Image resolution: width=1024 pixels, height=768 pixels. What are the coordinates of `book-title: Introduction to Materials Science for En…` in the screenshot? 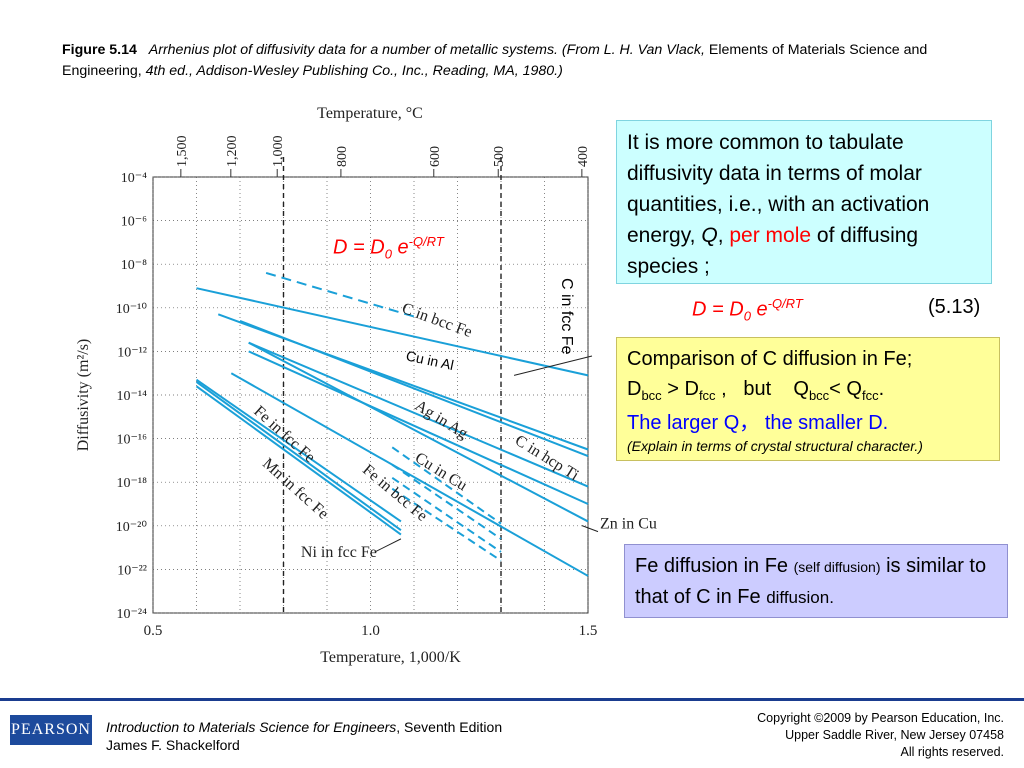 It's located at (251, 727).